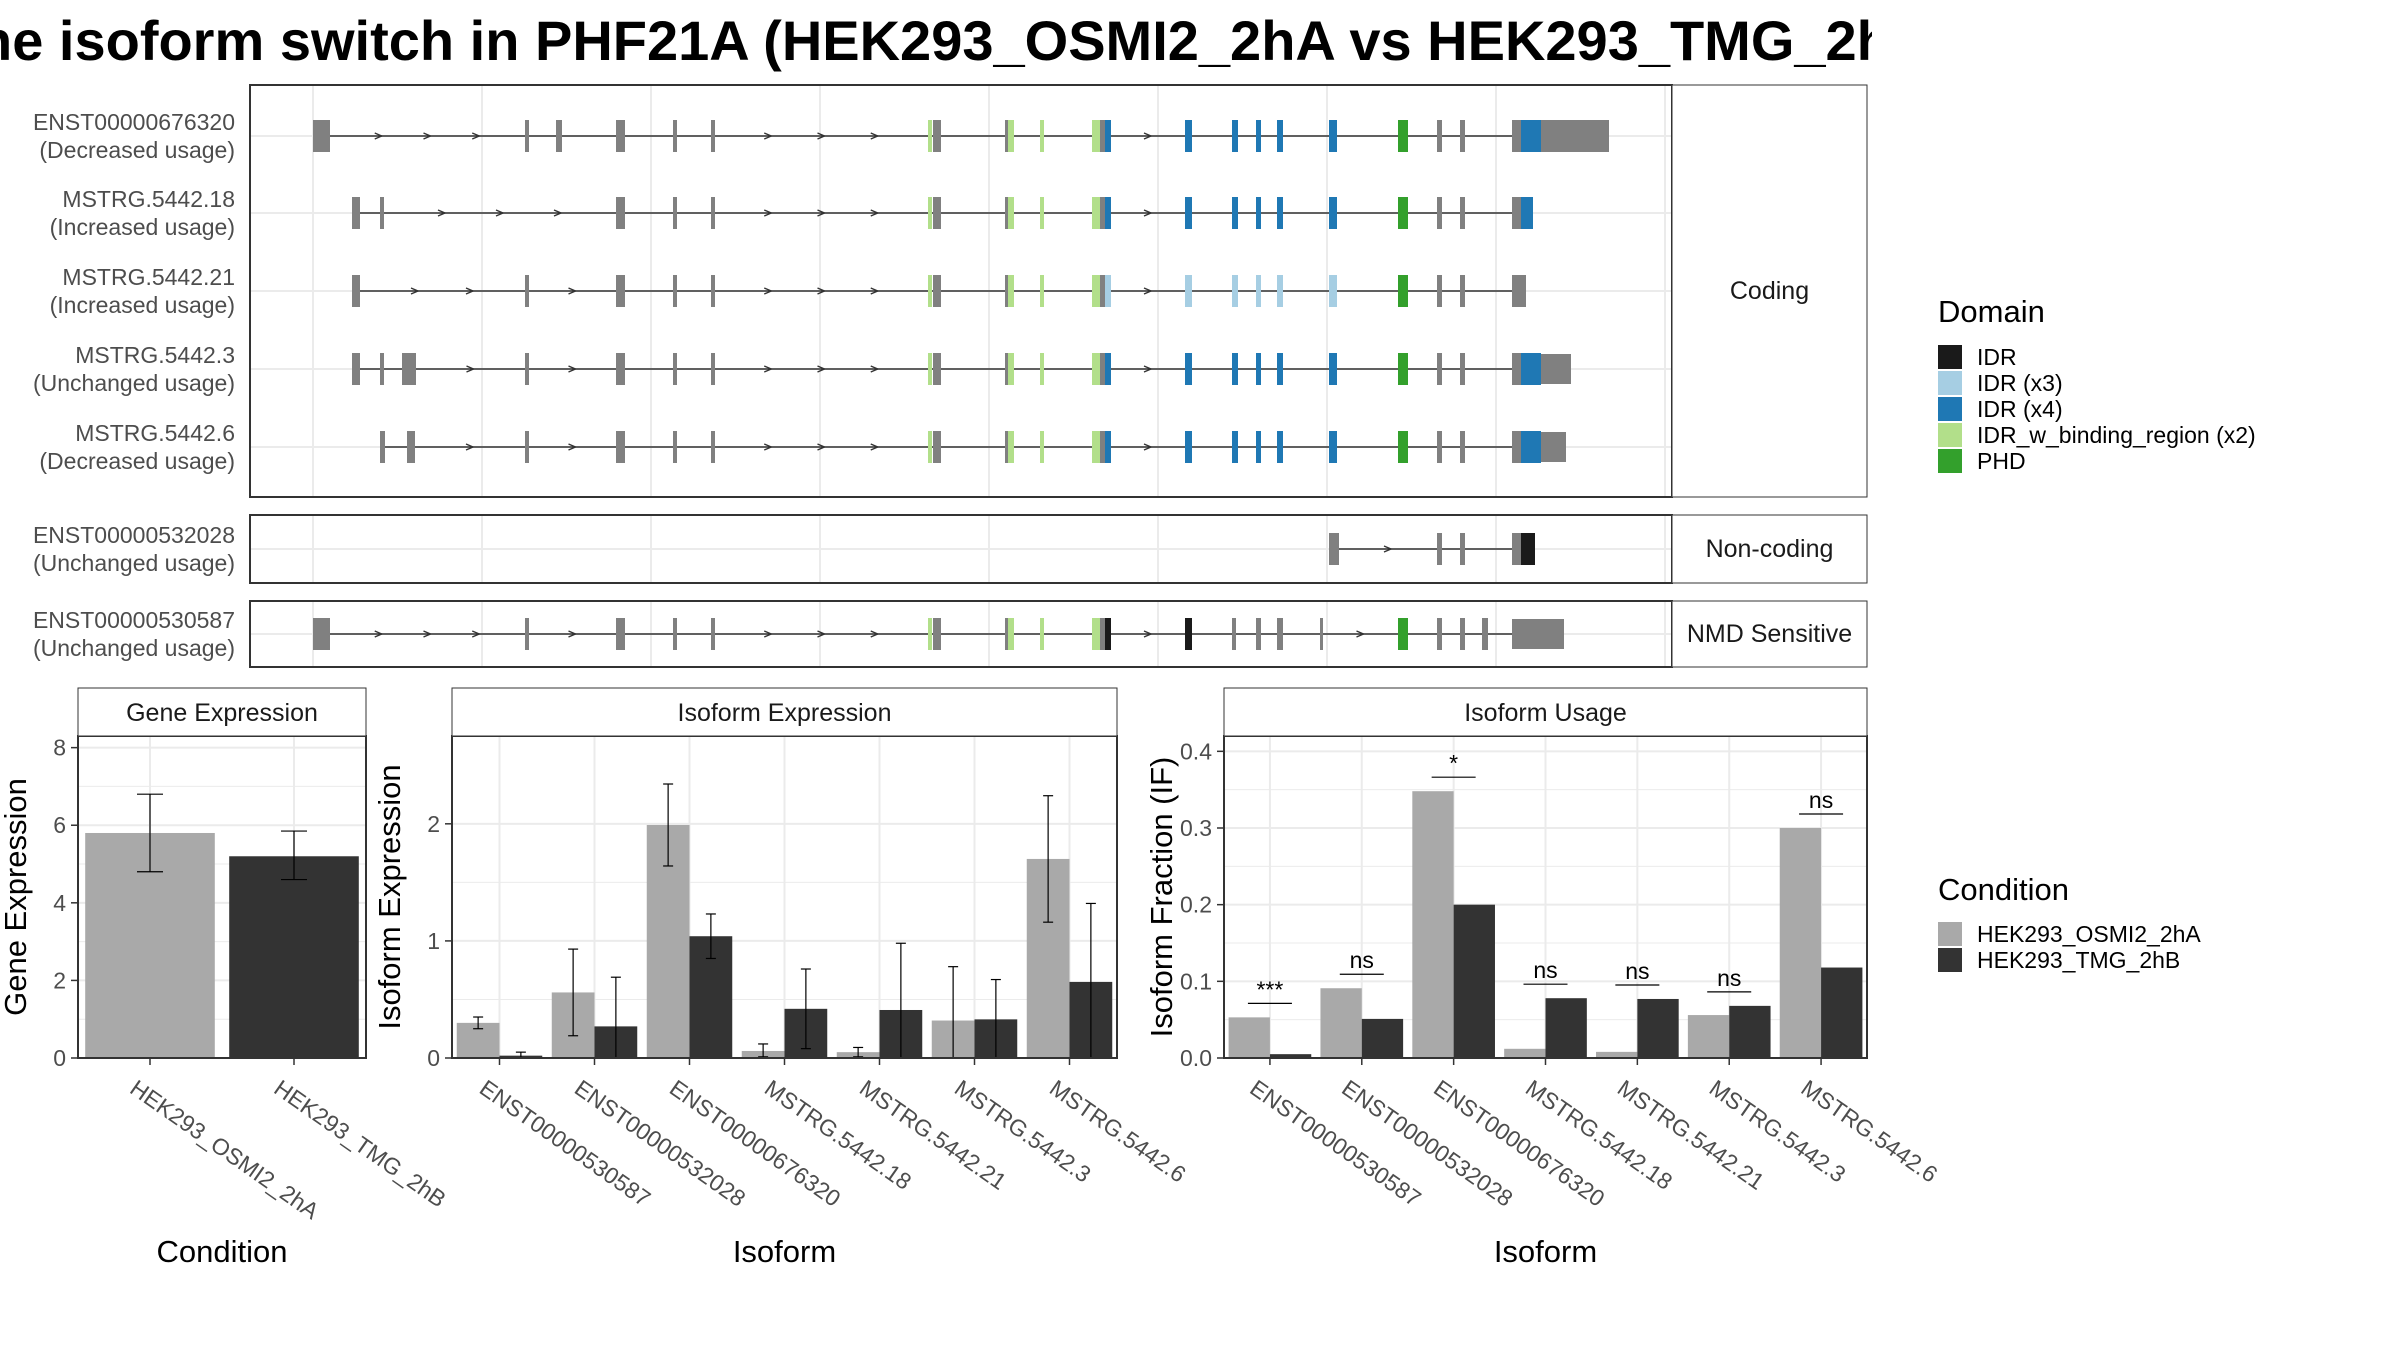  I want to click on y-tick-label: 0.3, so click(1196, 828).